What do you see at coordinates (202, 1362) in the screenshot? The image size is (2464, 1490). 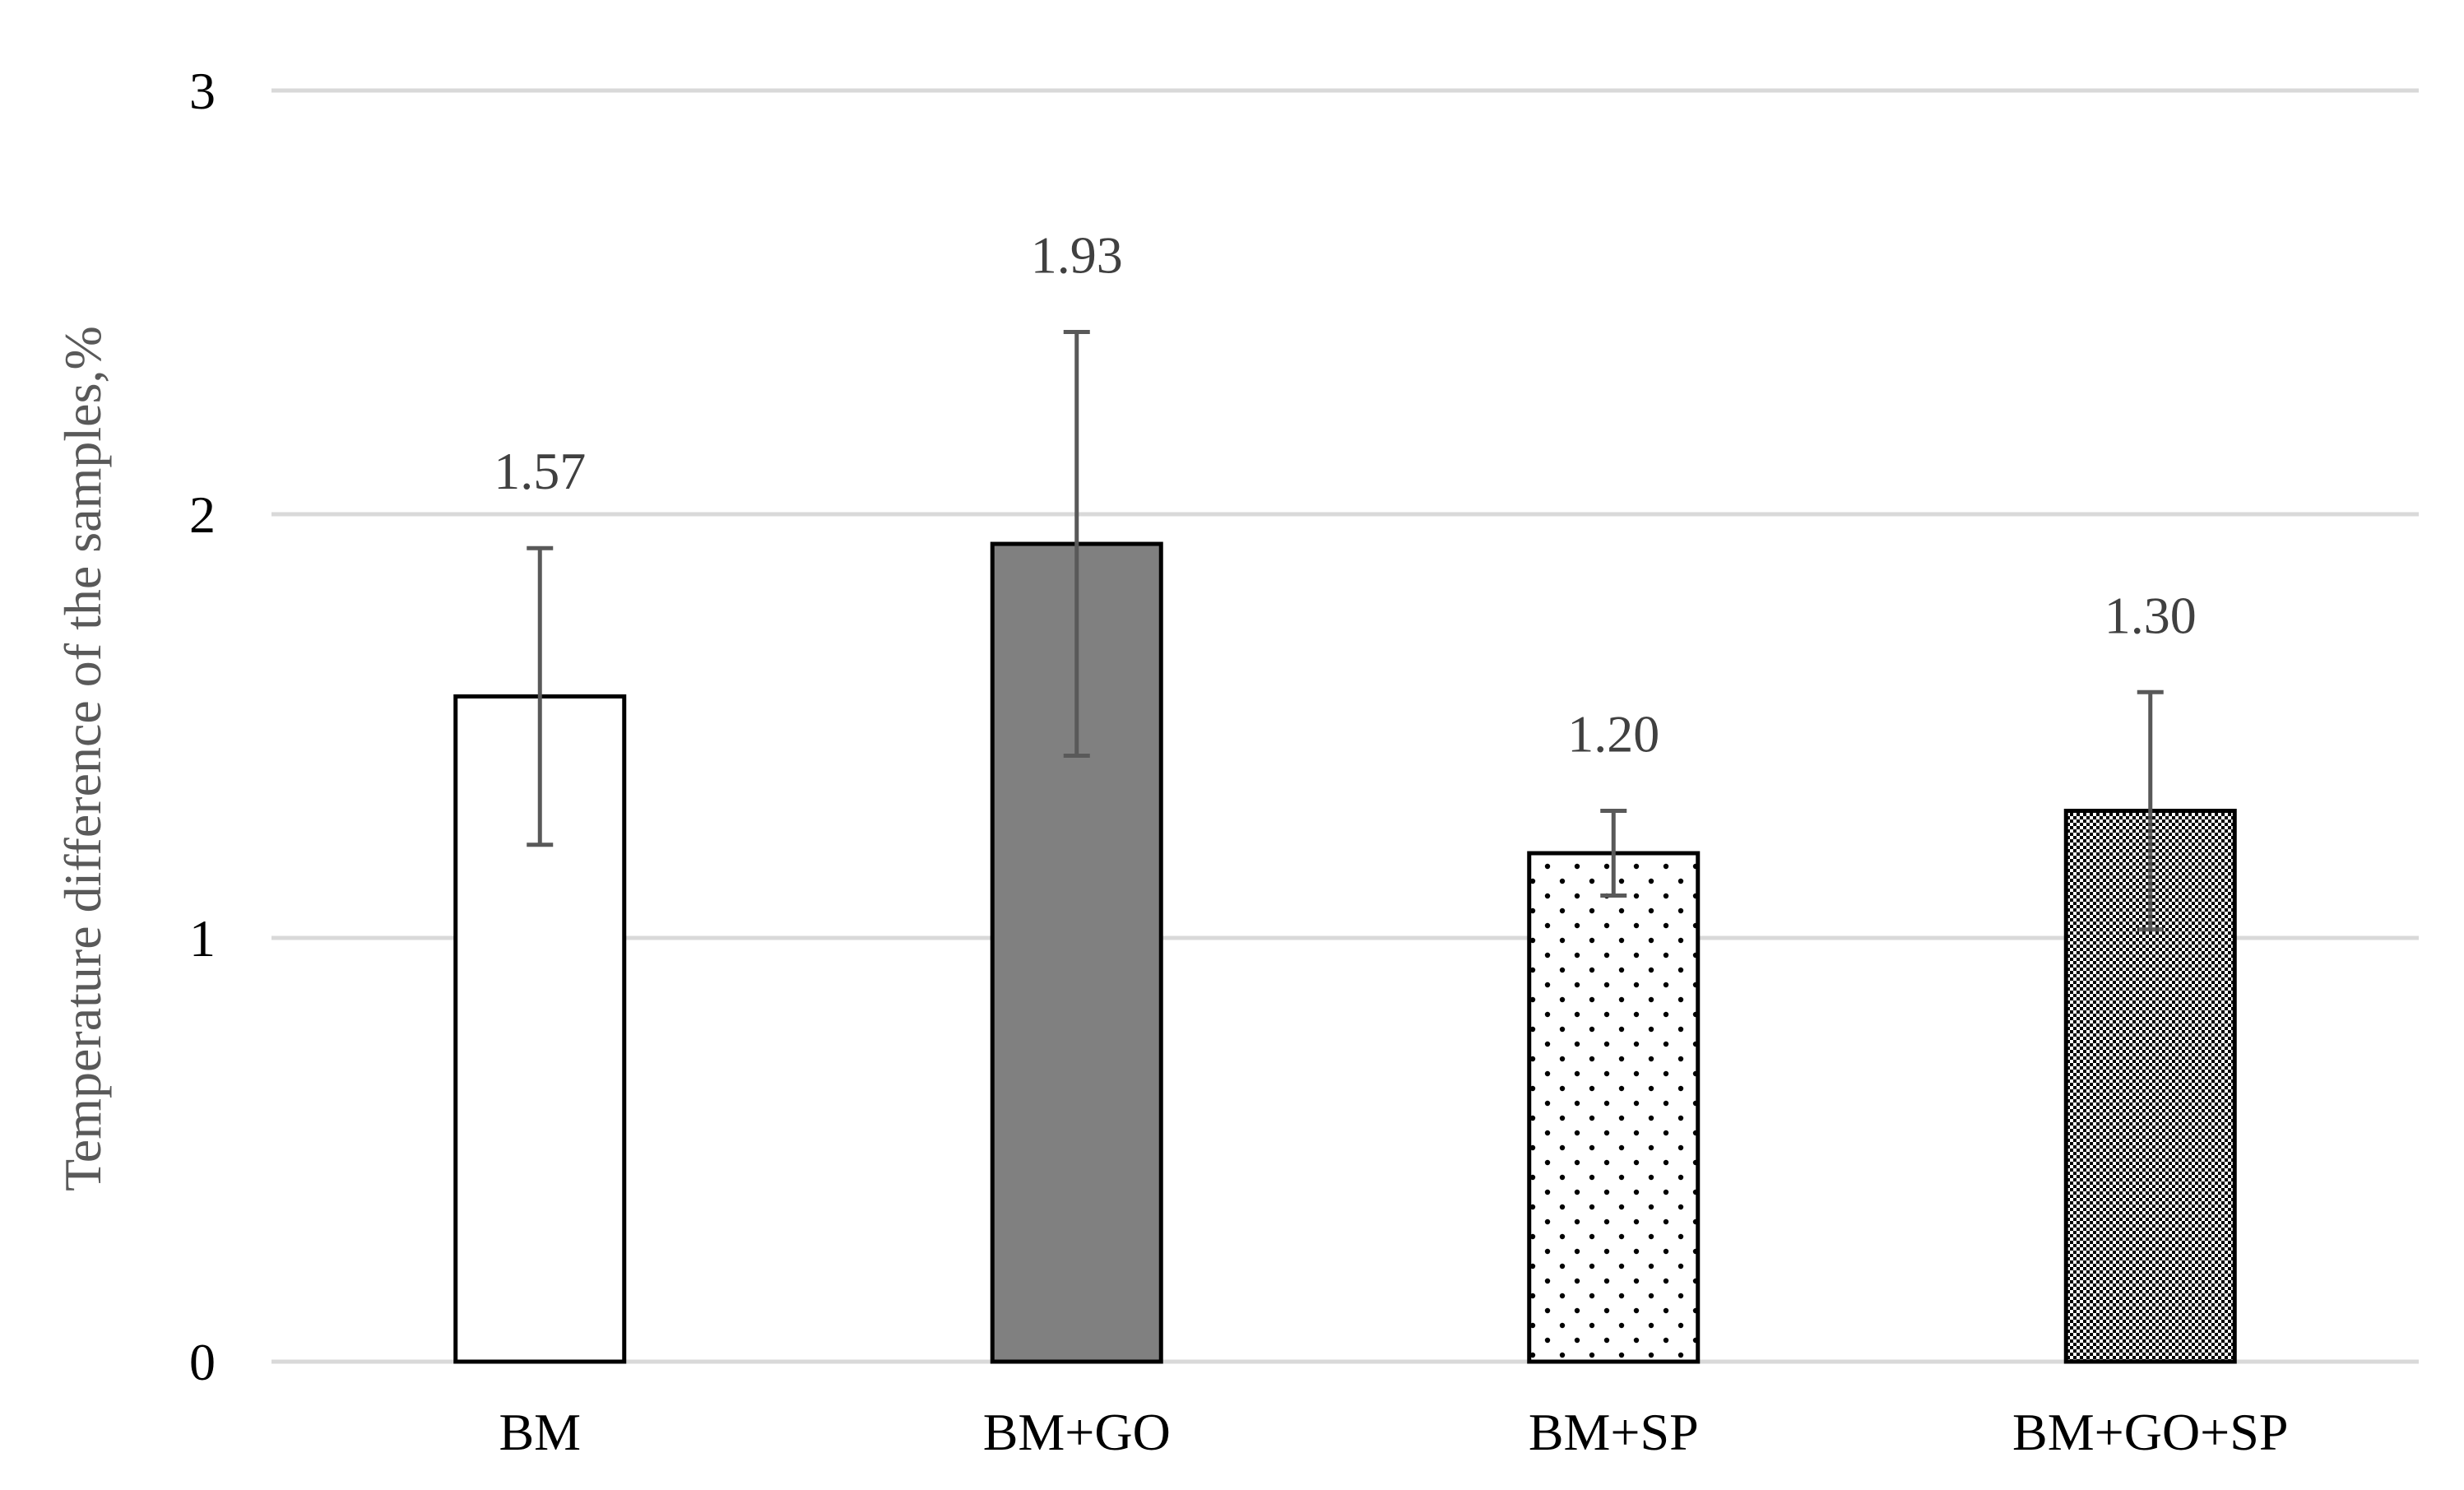 I see `y-tick-label-0: 0` at bounding box center [202, 1362].